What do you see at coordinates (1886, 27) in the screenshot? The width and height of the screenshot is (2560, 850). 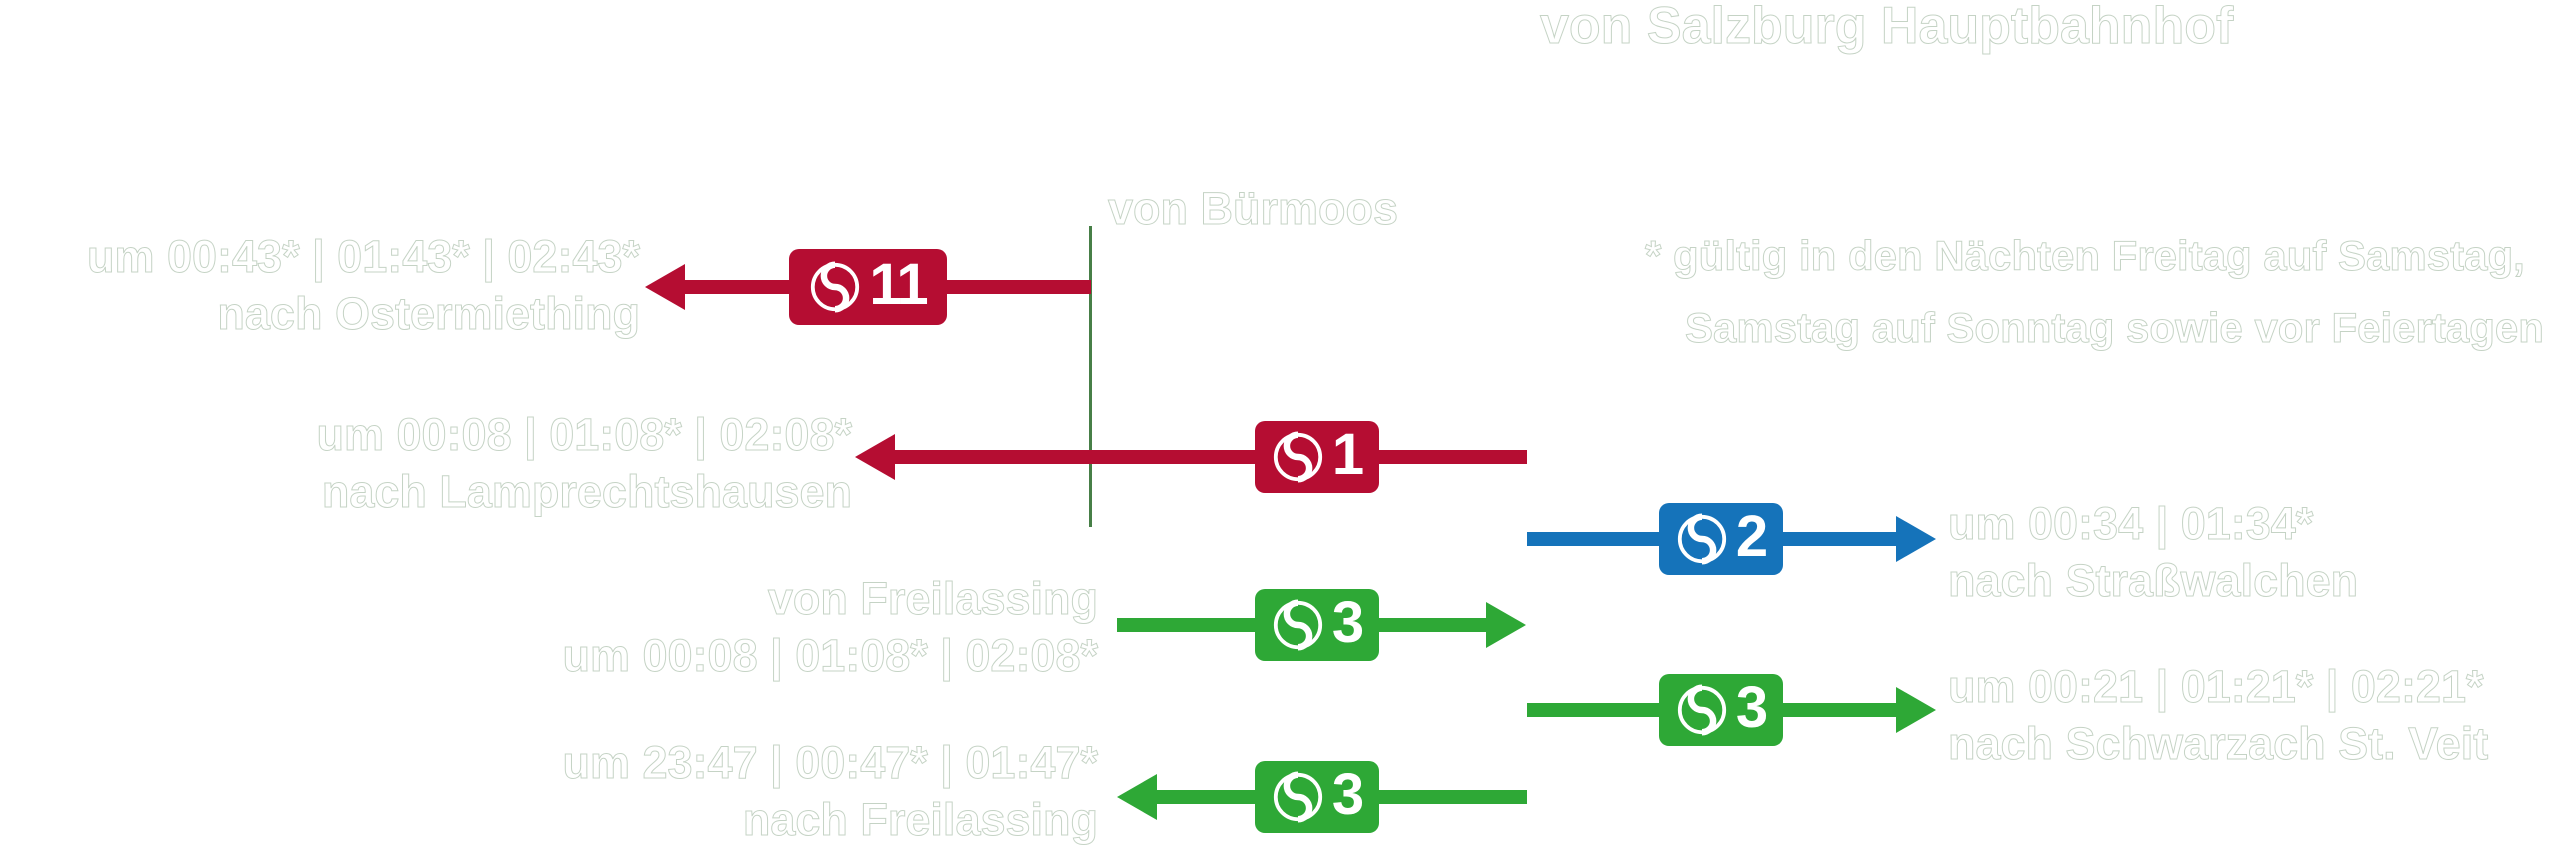 I see `page-title: von Salzburg Hauptbahnhof` at bounding box center [1886, 27].